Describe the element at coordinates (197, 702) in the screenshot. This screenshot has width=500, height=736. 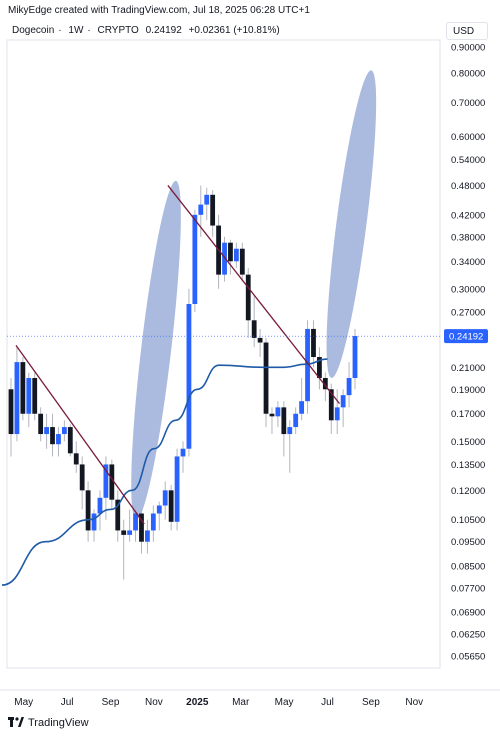
I see `time-tick-label: 2025` at that location.